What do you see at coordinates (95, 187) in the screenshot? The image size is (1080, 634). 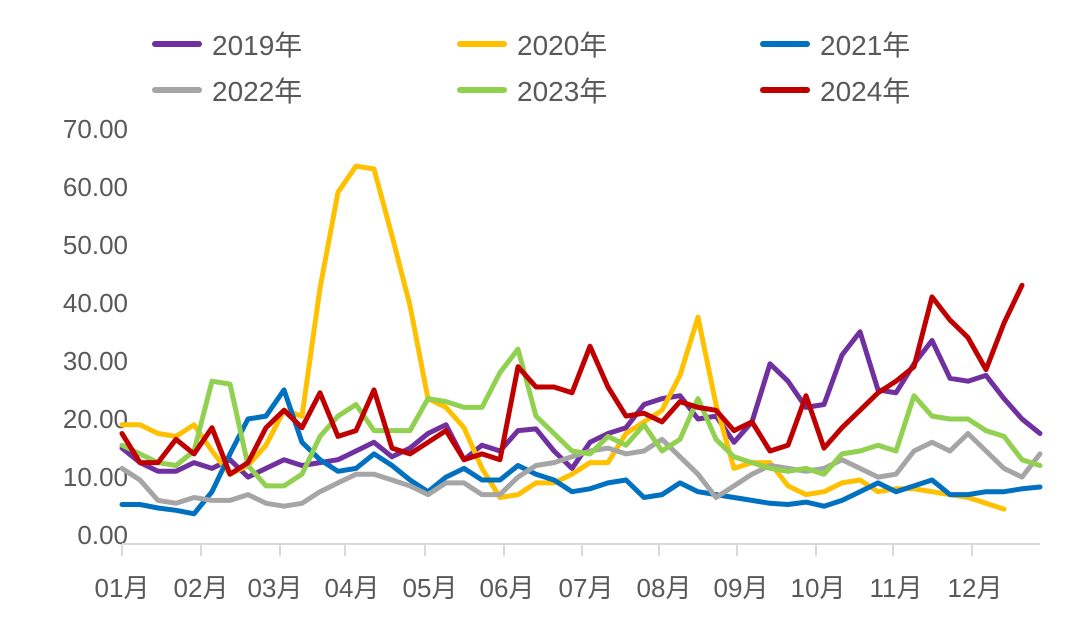 I see `y-tick-60: 60.00` at bounding box center [95, 187].